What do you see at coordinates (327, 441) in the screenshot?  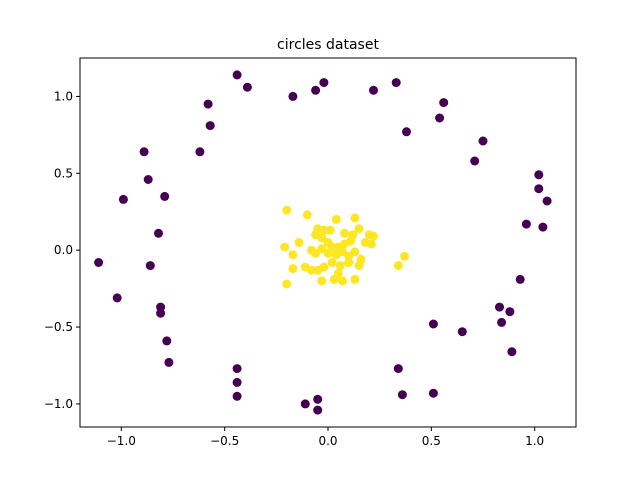 I see `x-tick-label: 0.0` at bounding box center [327, 441].